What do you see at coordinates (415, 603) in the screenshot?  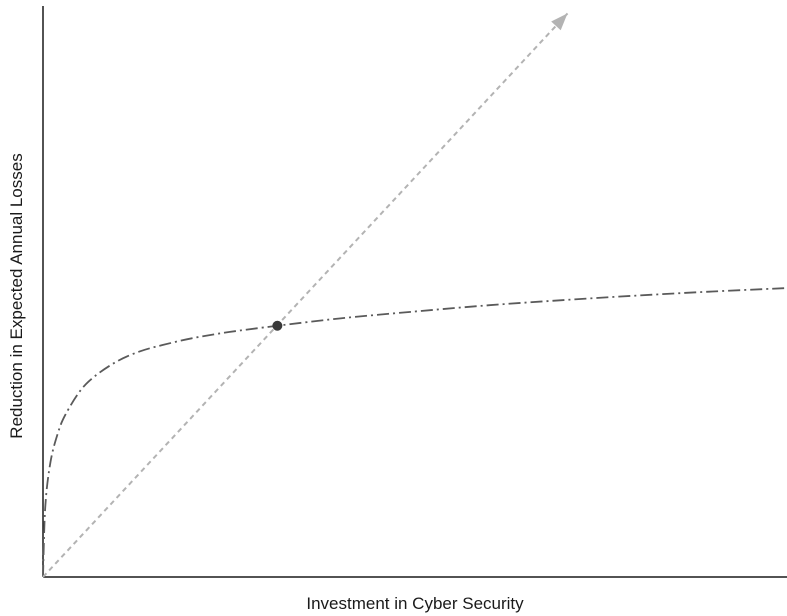 I see `x-axis-title: Investment in Cyber Security` at bounding box center [415, 603].